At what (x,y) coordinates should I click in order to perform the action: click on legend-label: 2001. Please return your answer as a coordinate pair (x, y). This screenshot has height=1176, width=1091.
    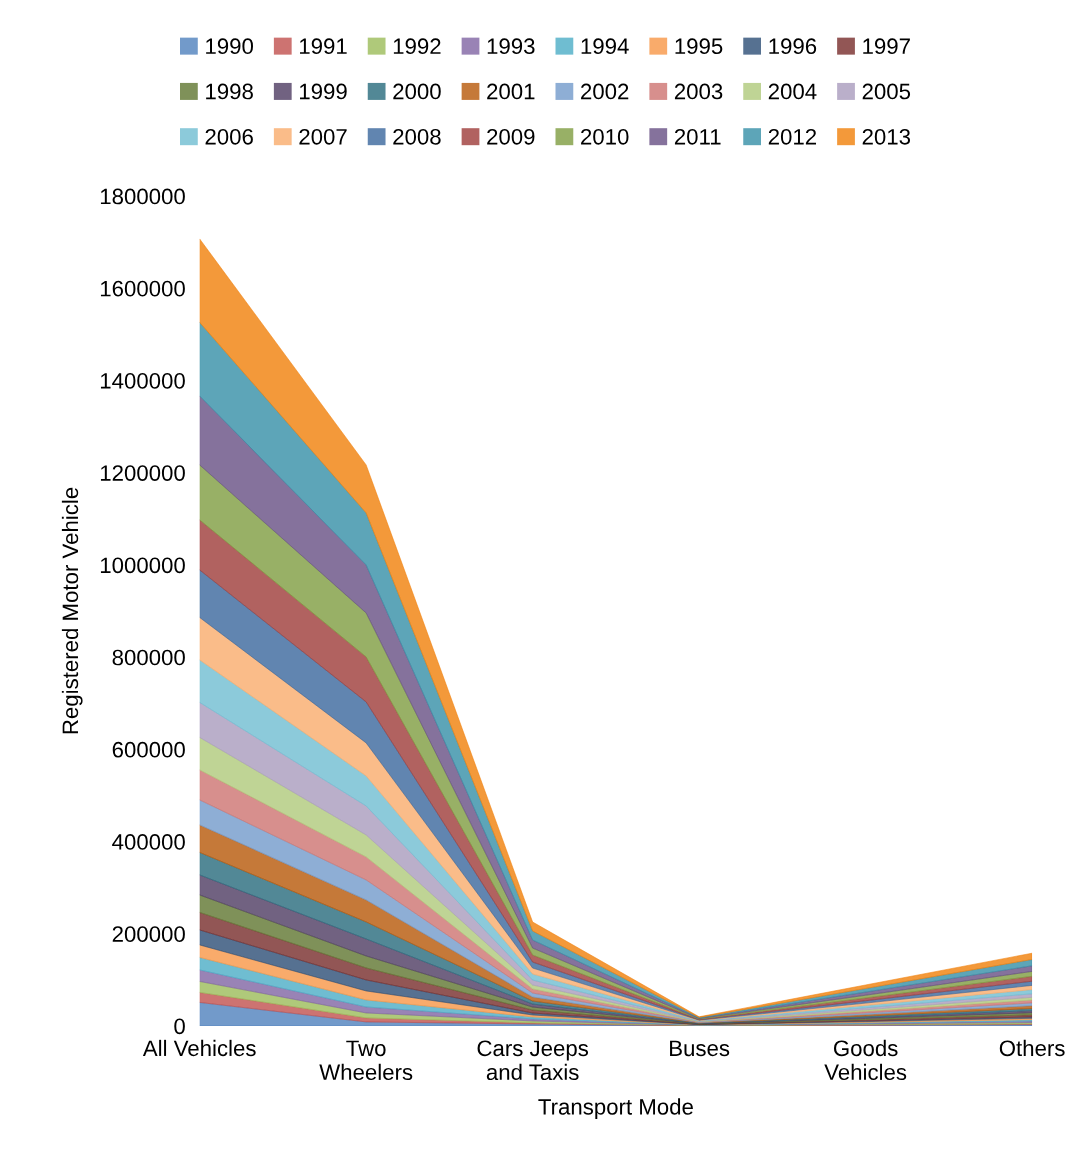
    Looking at the image, I should click on (511, 91).